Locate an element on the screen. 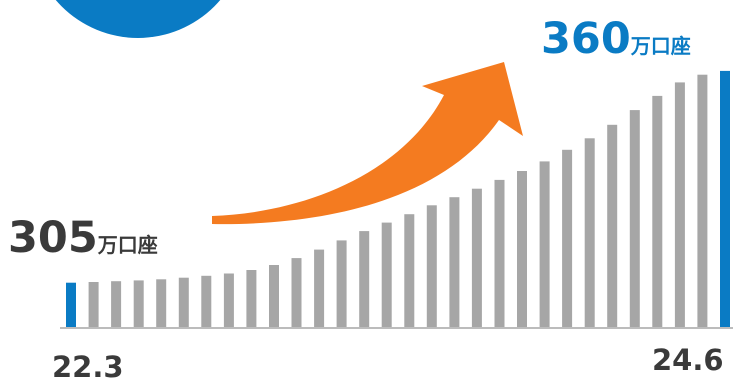 The height and width of the screenshot is (379, 733). end-unit: 万口座 is located at coordinates (660, 46).